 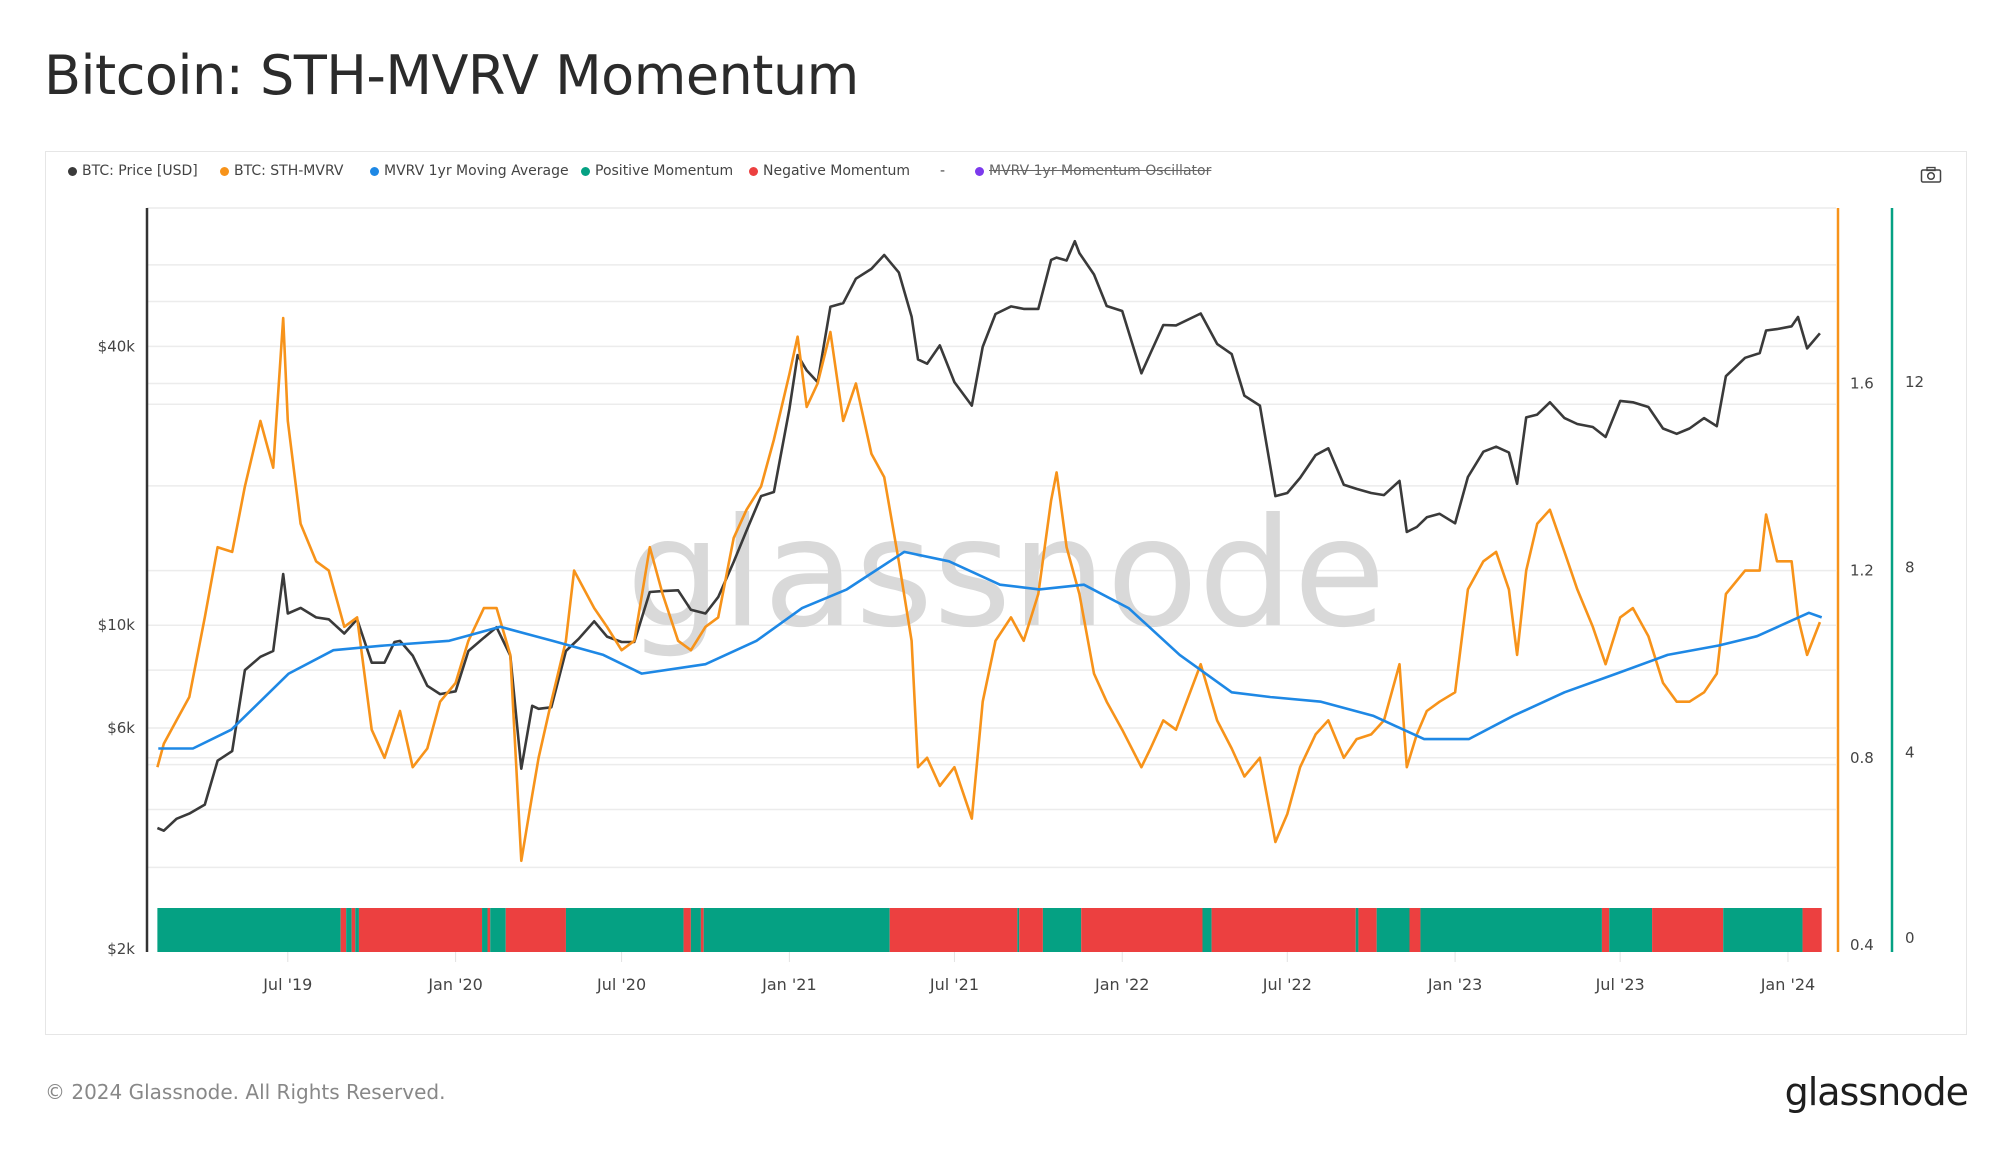 I want to click on mvrv-1yr-moving-average-line, so click(x=990, y=650).